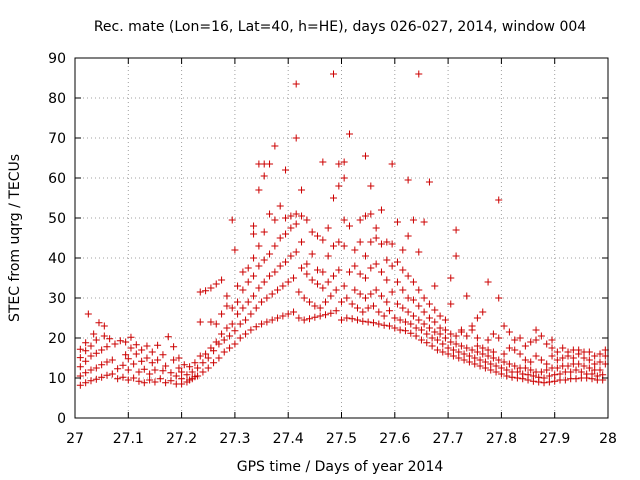 The height and width of the screenshot is (480, 640). I want to click on x-tick-label: 27.9, so click(554, 439).